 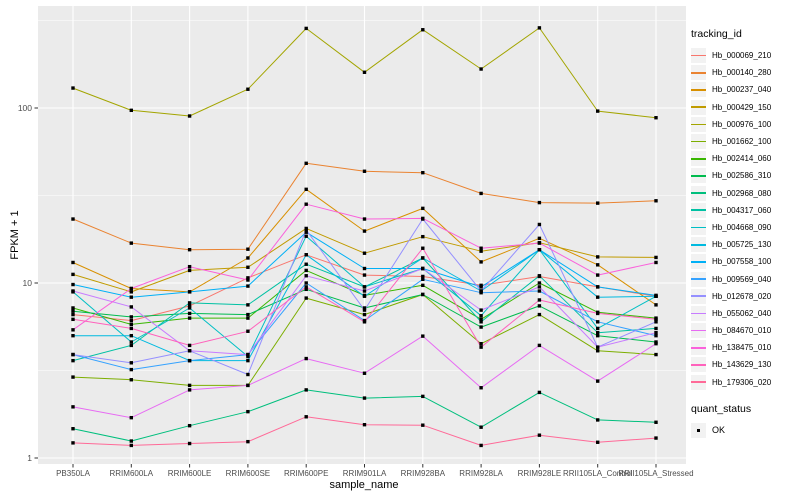 I want to click on x-tick-label: RRIM600LA, so click(x=132, y=473).